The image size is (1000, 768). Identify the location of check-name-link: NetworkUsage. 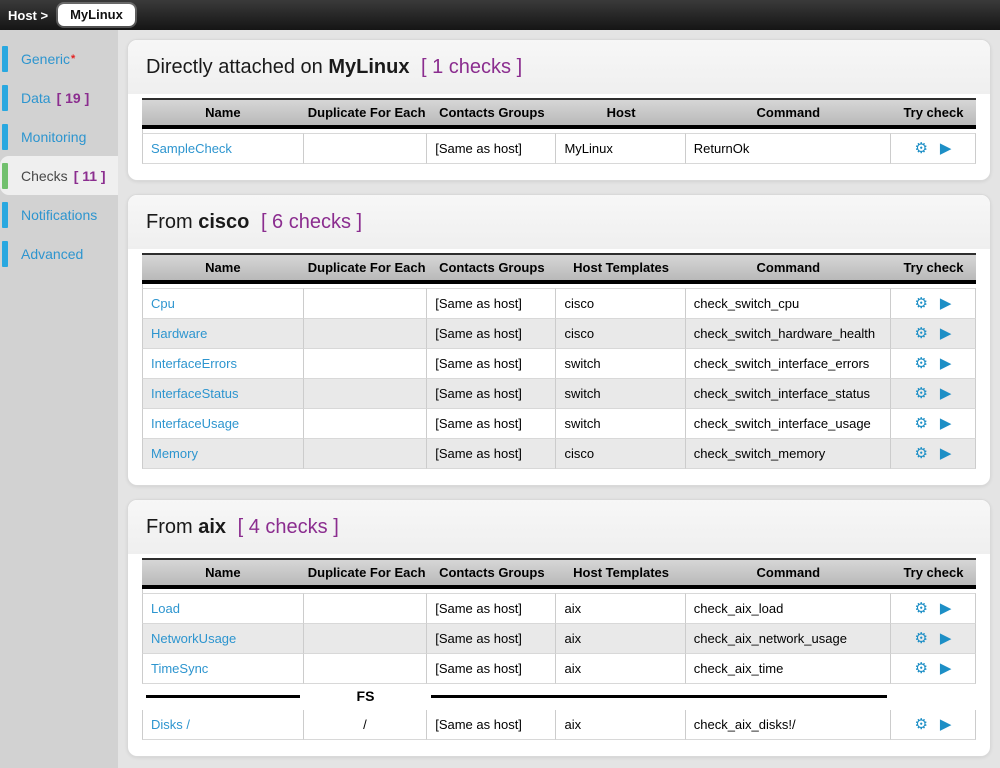
(194, 638).